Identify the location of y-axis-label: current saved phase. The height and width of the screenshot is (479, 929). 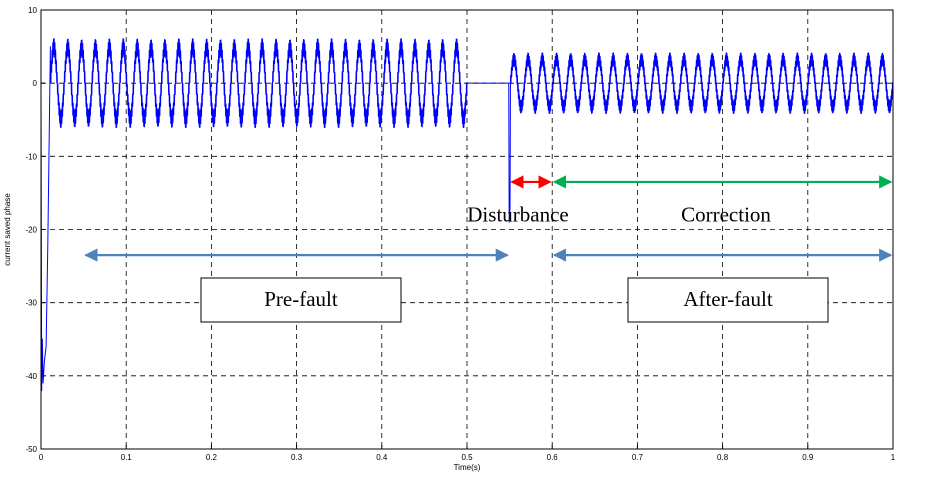
(7, 229).